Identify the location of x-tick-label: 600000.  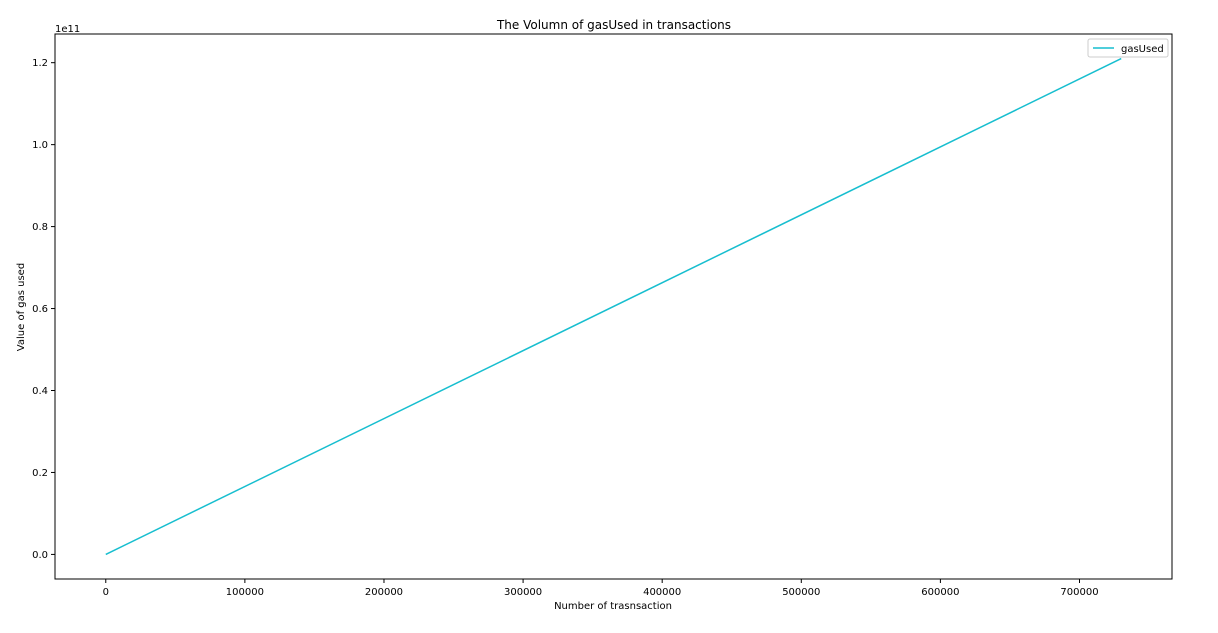
(940, 592).